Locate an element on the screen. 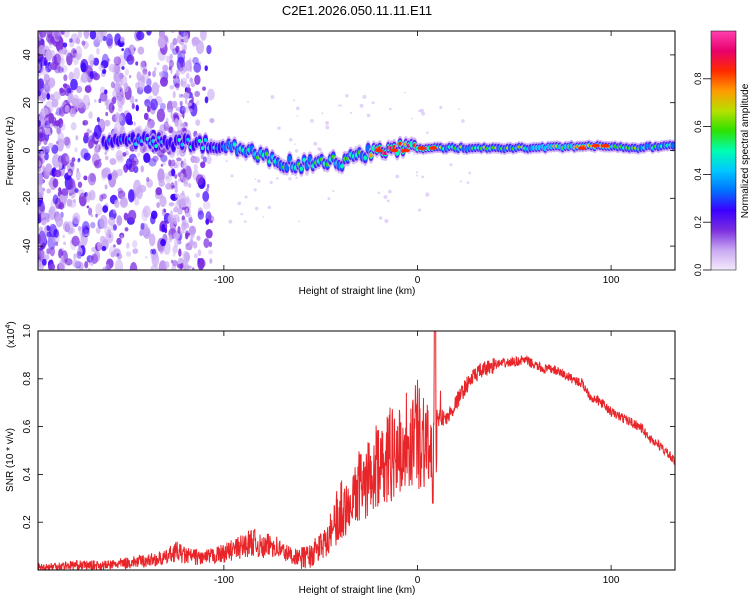 Image resolution: width=750 pixels, height=600 pixels. spectrogram-ridge-core is located at coordinates (672, 145).